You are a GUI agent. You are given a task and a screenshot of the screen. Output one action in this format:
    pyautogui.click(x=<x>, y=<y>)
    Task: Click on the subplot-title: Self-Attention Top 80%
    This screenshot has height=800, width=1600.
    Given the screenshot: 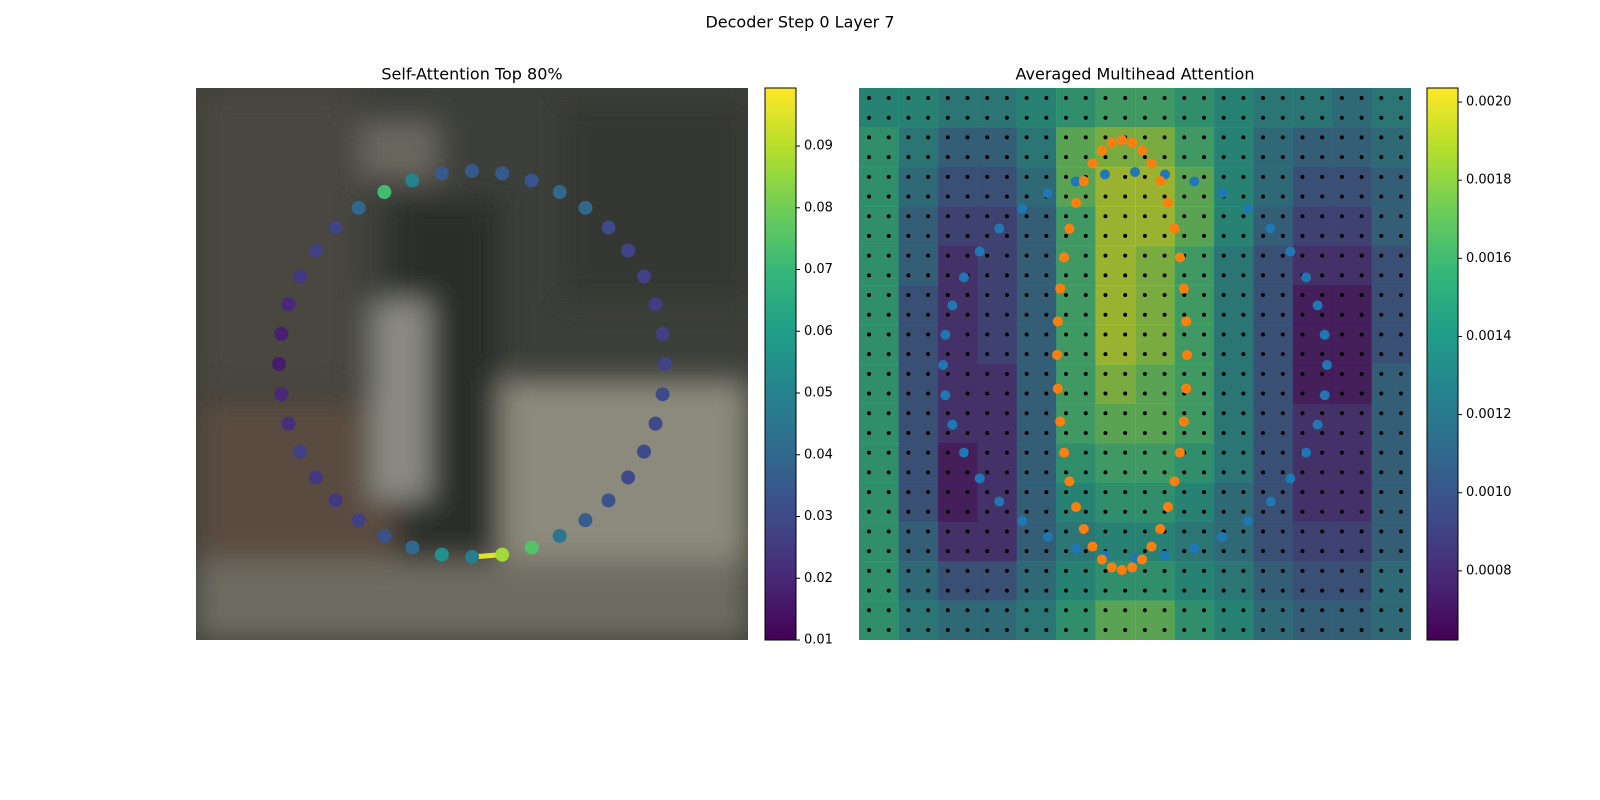 What is the action you would take?
    pyautogui.click(x=471, y=74)
    